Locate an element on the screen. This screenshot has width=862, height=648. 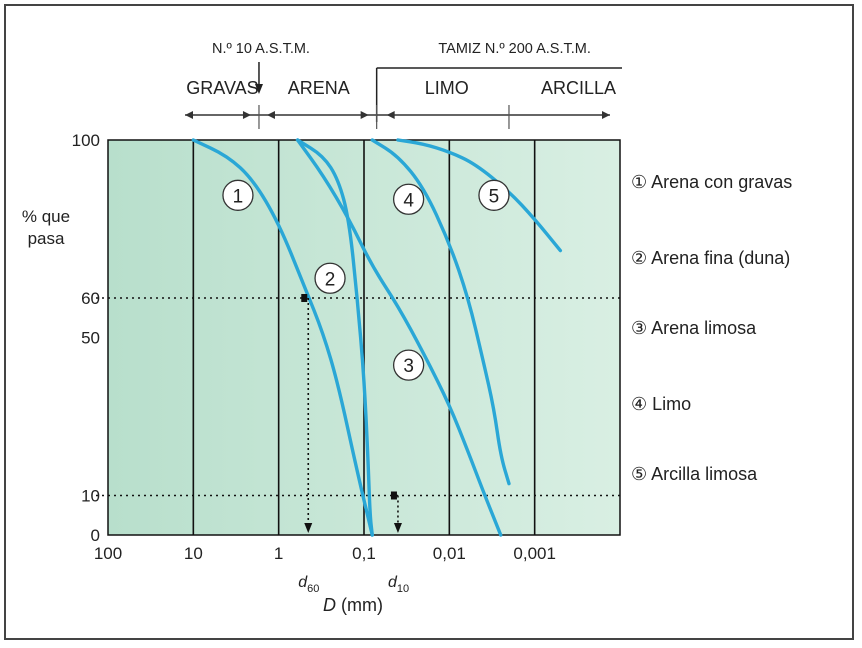
legend-entry-3: ③ Arena limosa is located at coordinates (694, 328).